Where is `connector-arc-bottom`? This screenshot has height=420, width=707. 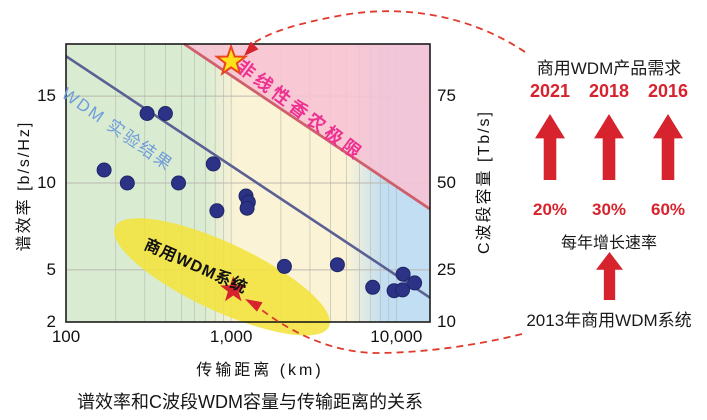 connector-arc-bottom is located at coordinates (388, 328).